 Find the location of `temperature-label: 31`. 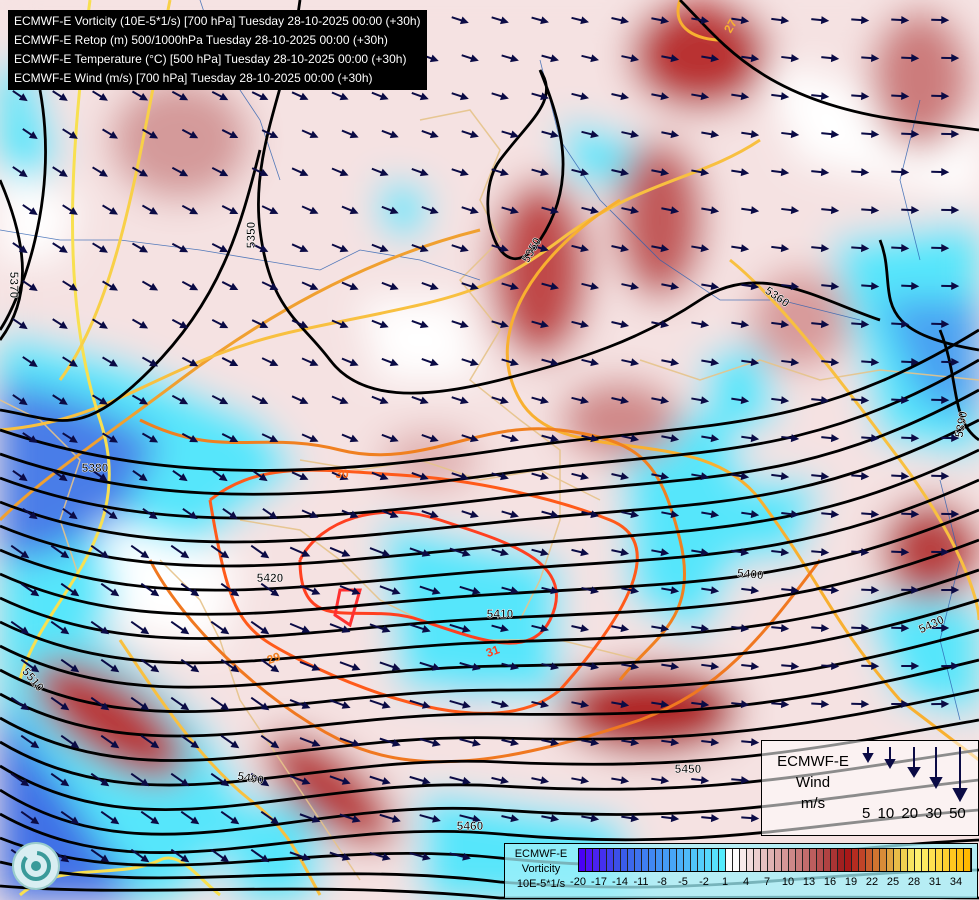

temperature-label: 31 is located at coordinates (493, 651).